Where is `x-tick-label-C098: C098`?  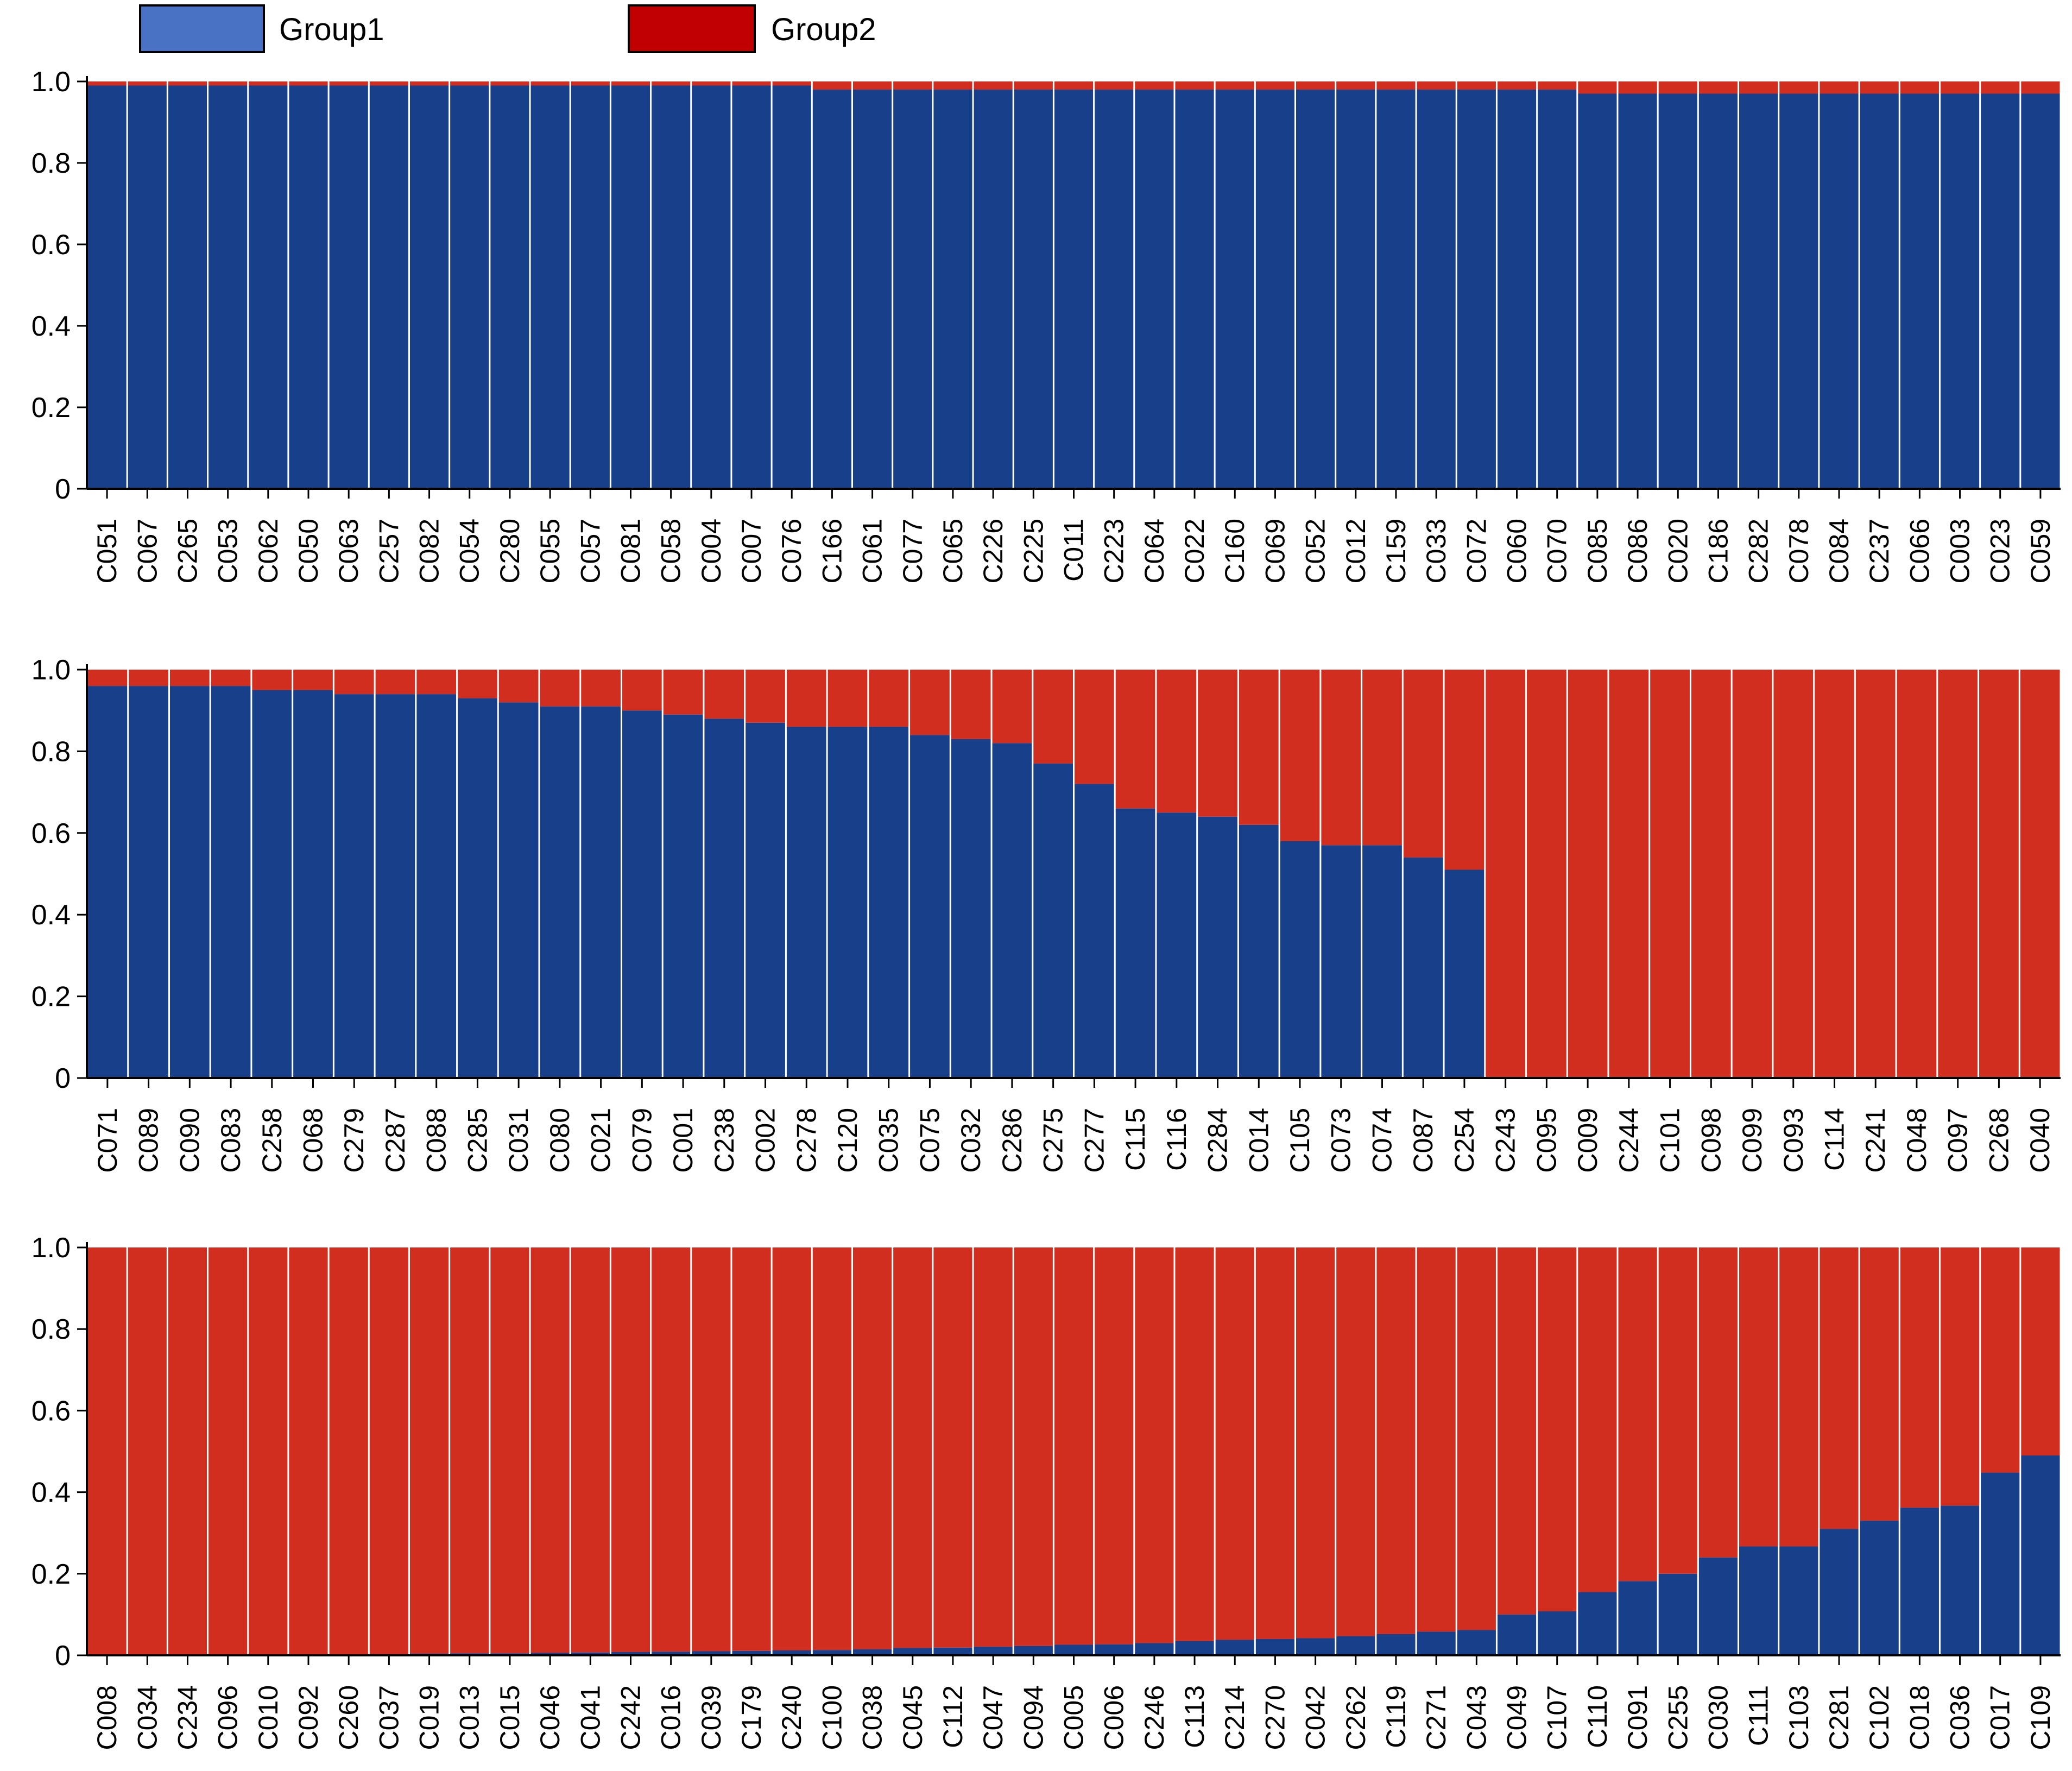 x-tick-label-C098: C098 is located at coordinates (1711, 1140).